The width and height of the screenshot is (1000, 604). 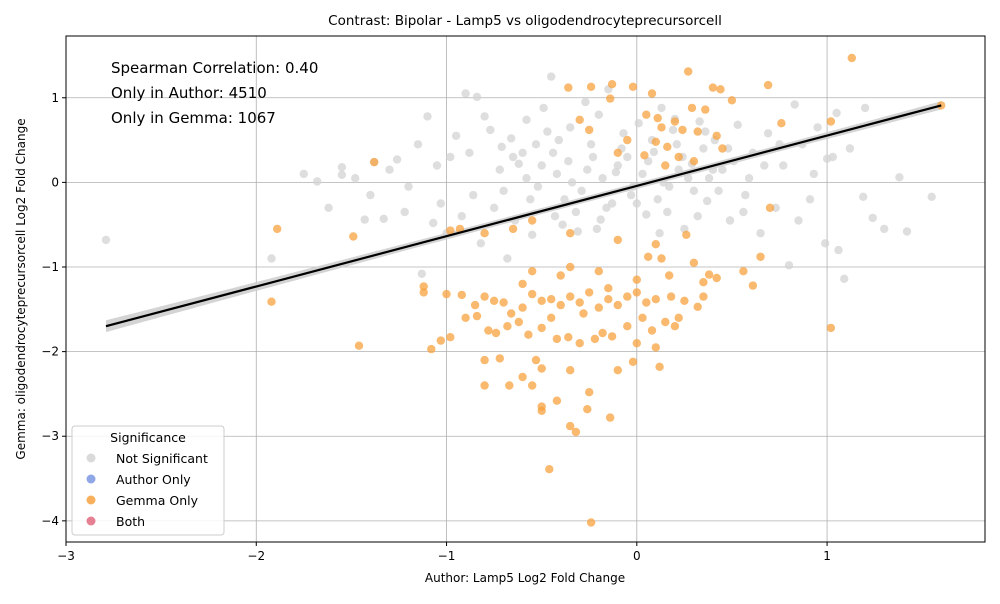 I want to click on legend-box, so click(x=148, y=480).